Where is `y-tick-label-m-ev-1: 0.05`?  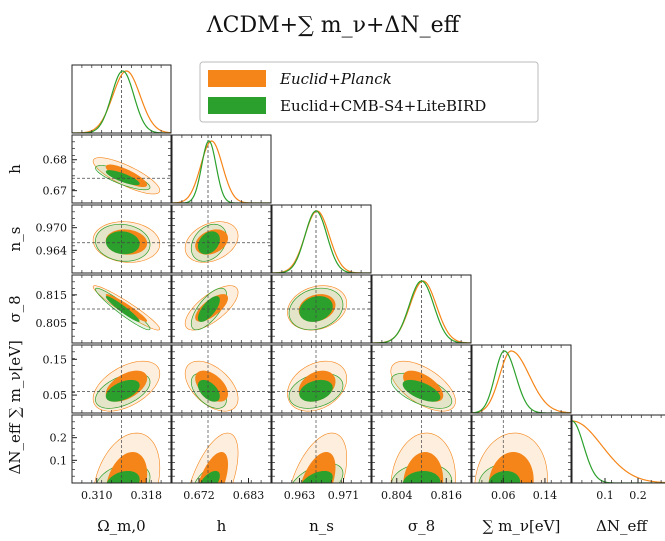
y-tick-label-m-ev-1: 0.05 is located at coordinates (55, 395).